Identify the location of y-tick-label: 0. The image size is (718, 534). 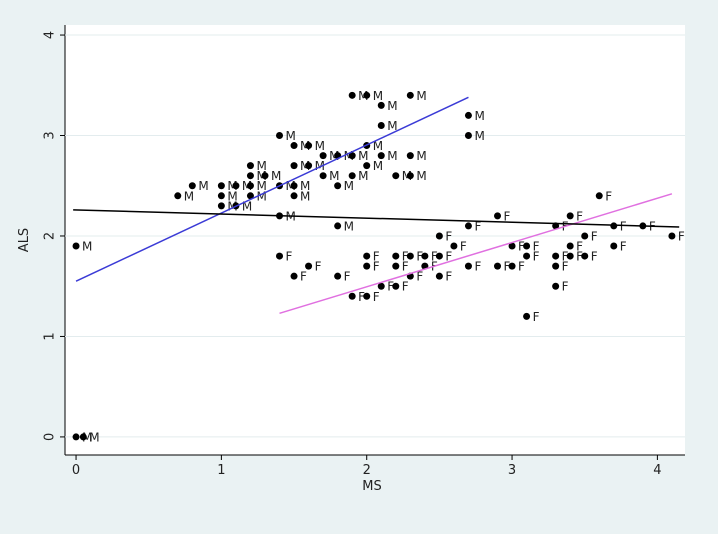
(50, 437).